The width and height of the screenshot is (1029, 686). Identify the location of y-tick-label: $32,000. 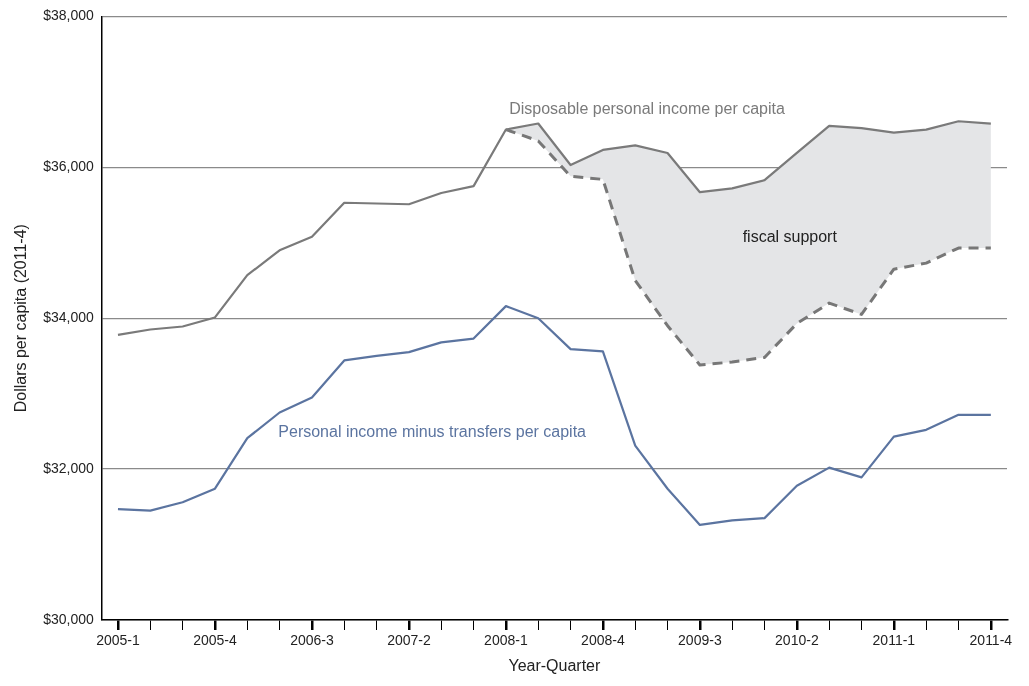
(69, 467).